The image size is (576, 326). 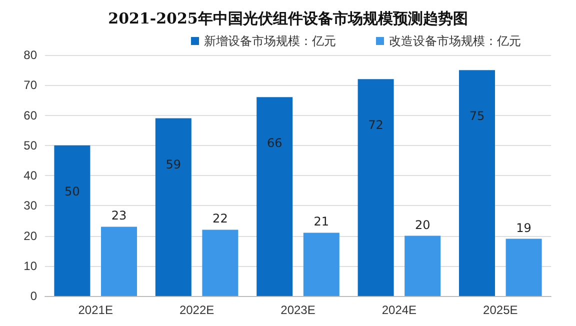 I want to click on data-label: 21, so click(x=322, y=221).